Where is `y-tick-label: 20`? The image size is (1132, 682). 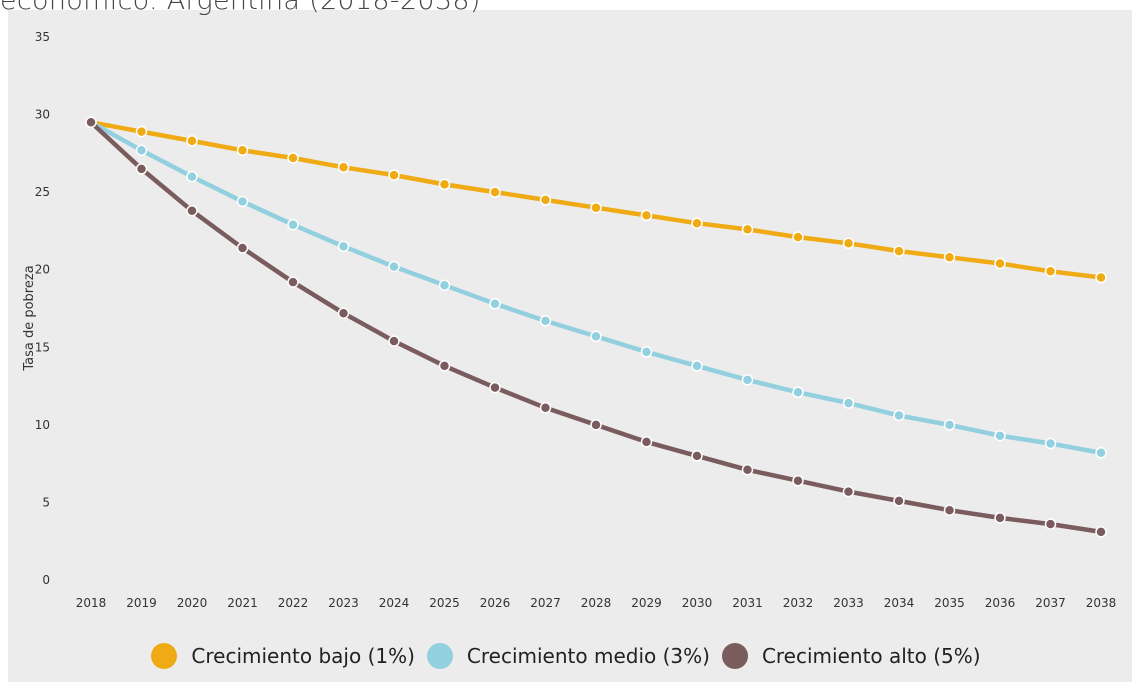
y-tick-label: 20 is located at coordinates (42, 270).